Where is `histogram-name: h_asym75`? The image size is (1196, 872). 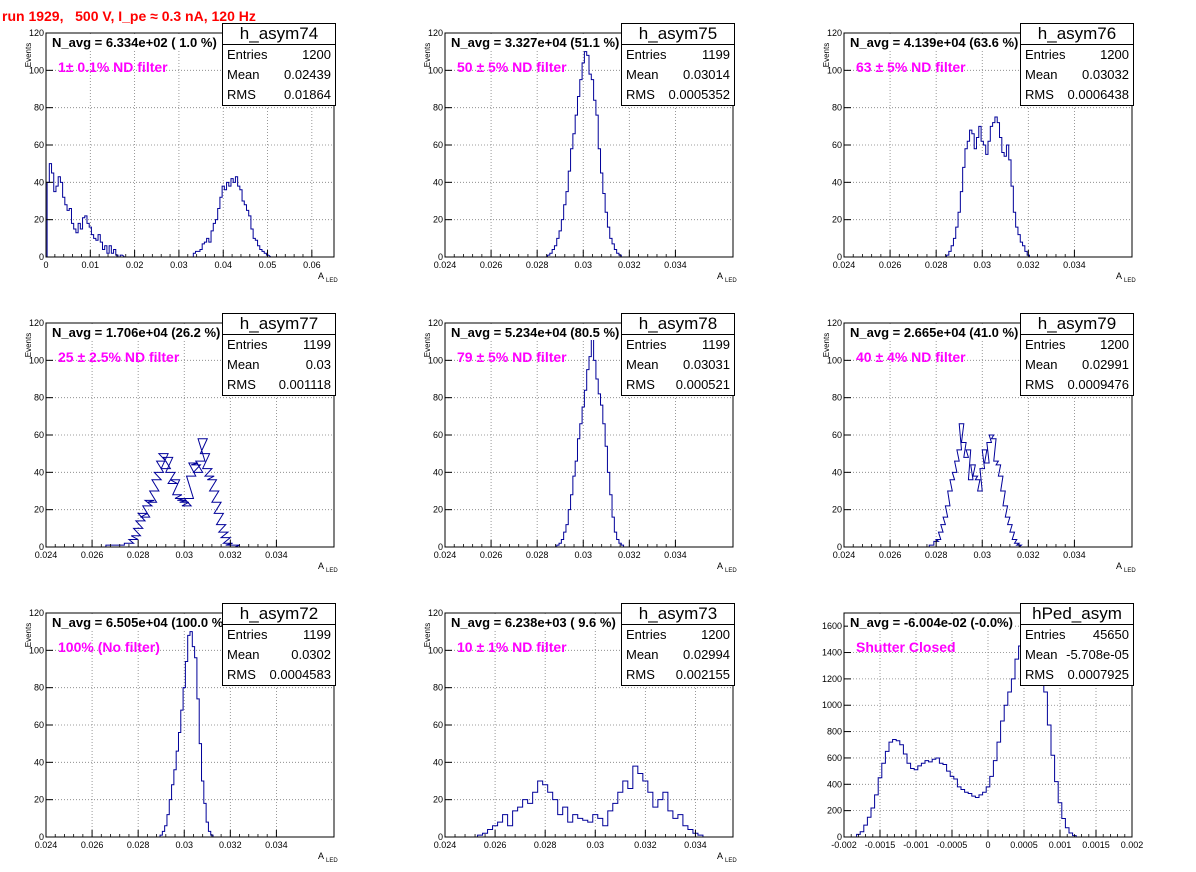 histogram-name: h_asym75 is located at coordinates (678, 34).